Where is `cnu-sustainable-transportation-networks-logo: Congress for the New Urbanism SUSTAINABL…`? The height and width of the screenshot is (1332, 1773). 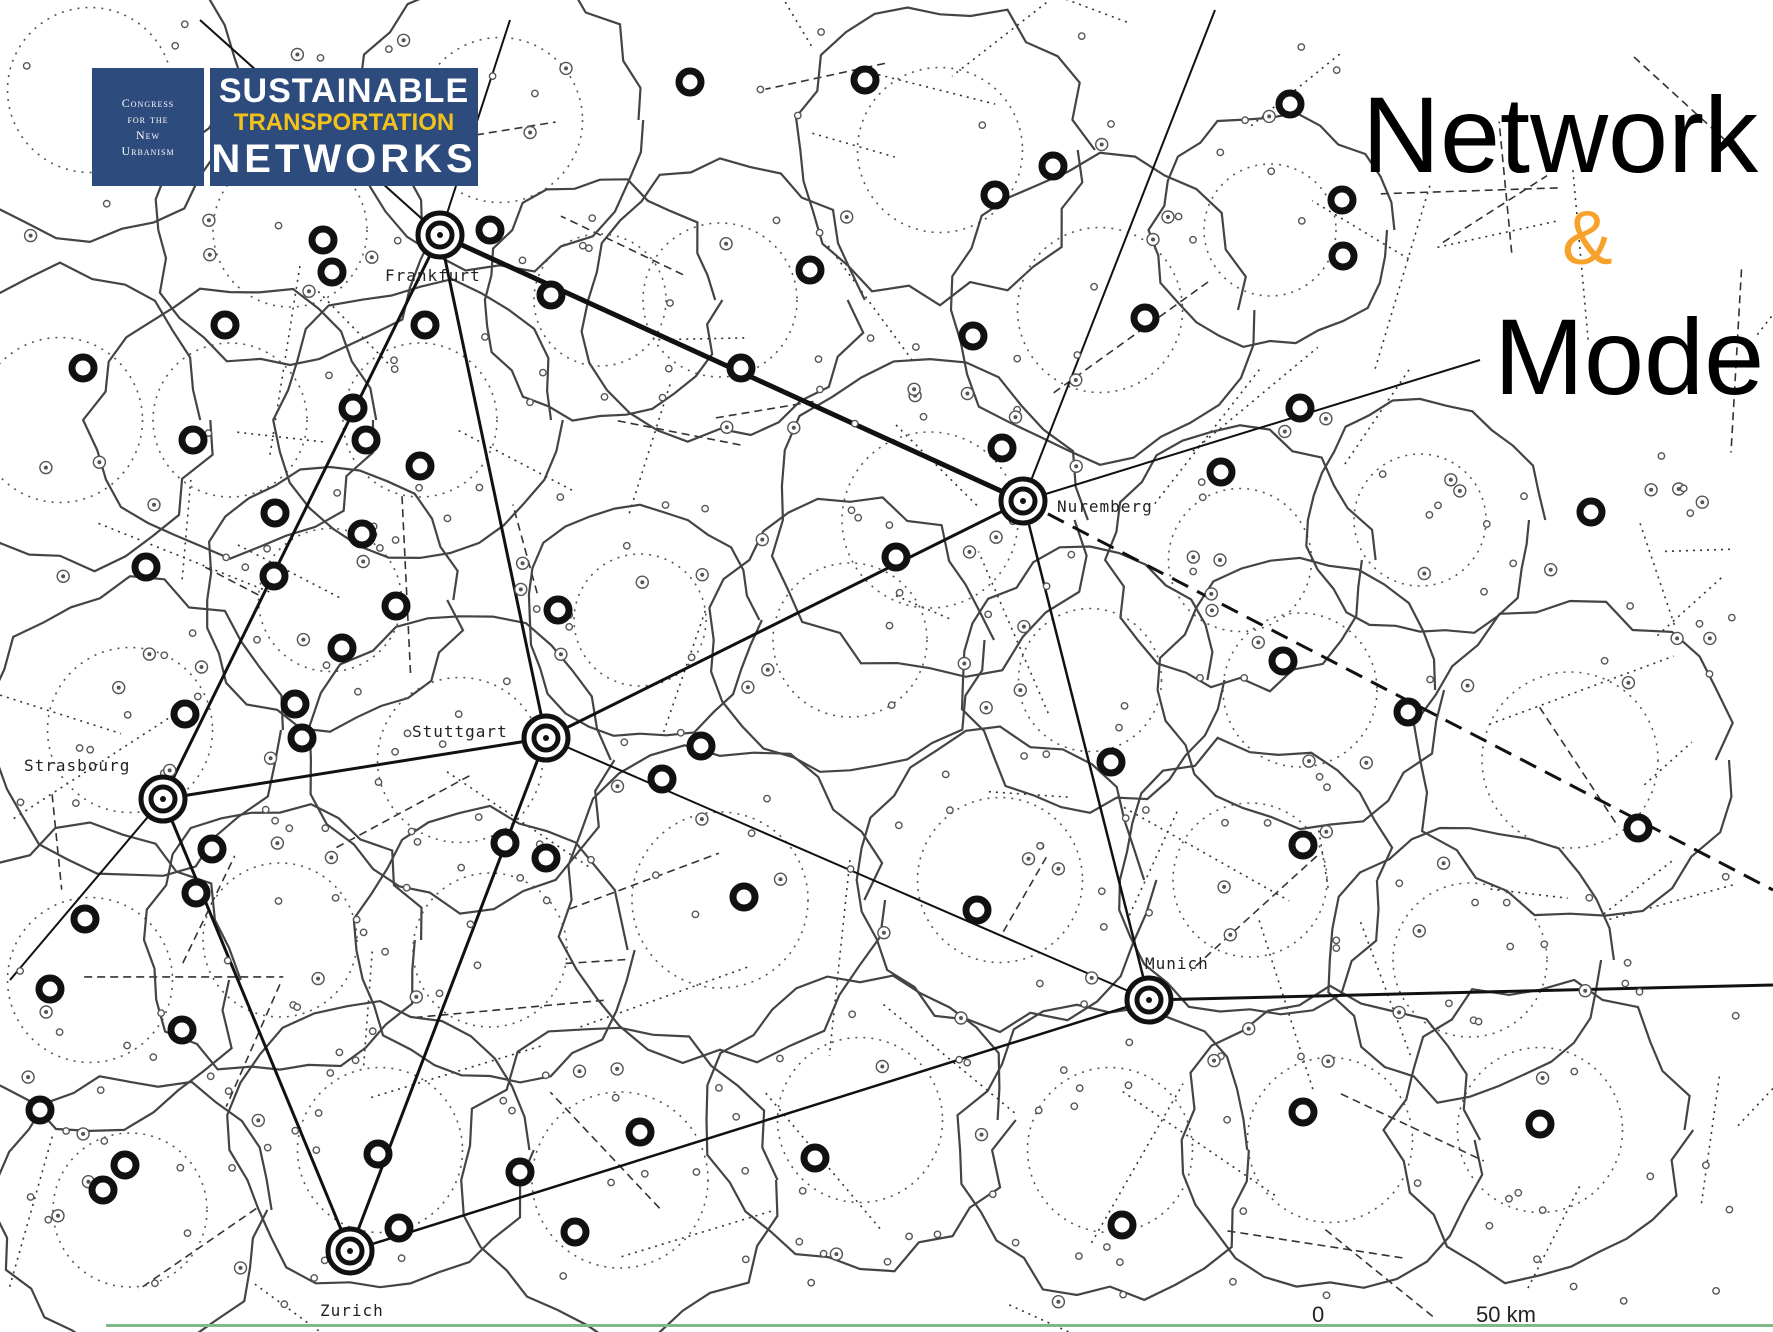 cnu-sustainable-transportation-networks-logo: Congress for the New Urbanism SUSTAINABL… is located at coordinates (285, 127).